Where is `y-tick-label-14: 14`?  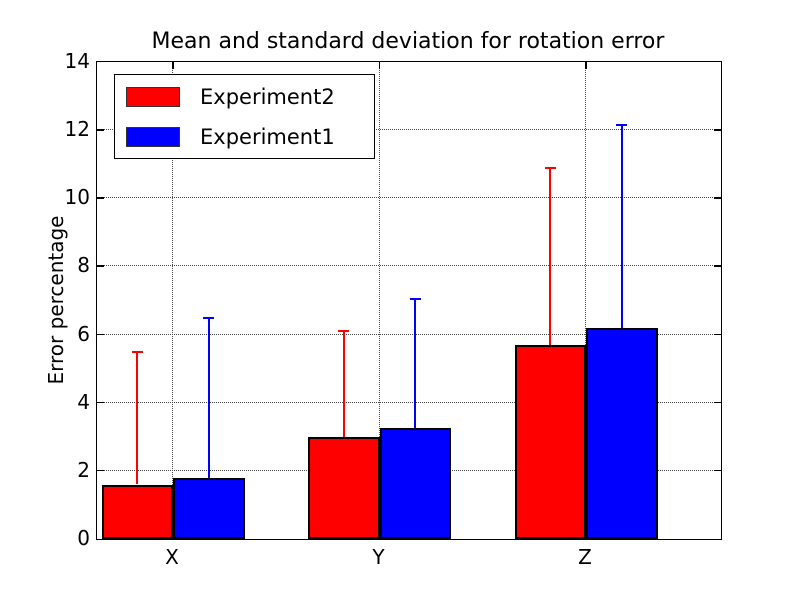 y-tick-label-14: 14 is located at coordinates (77, 61).